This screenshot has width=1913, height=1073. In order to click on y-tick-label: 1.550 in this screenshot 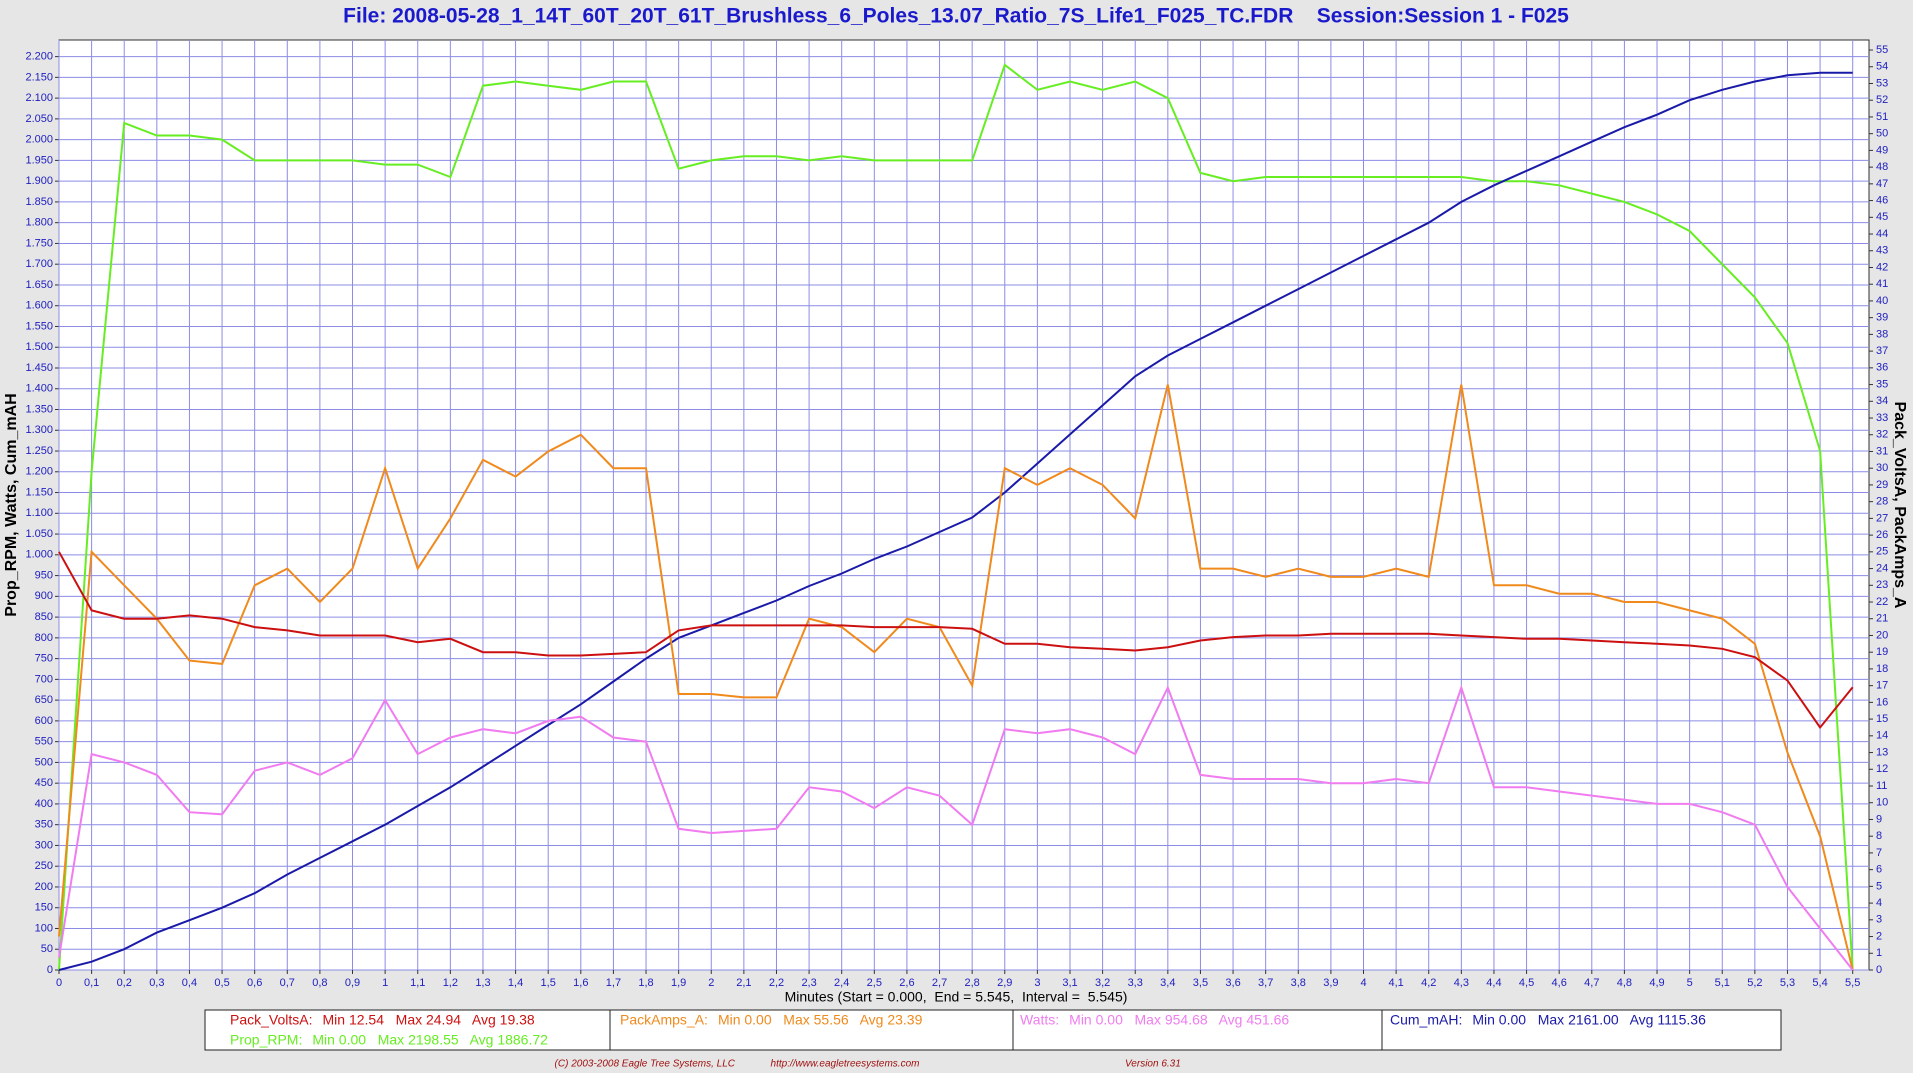, I will do `click(39, 326)`.